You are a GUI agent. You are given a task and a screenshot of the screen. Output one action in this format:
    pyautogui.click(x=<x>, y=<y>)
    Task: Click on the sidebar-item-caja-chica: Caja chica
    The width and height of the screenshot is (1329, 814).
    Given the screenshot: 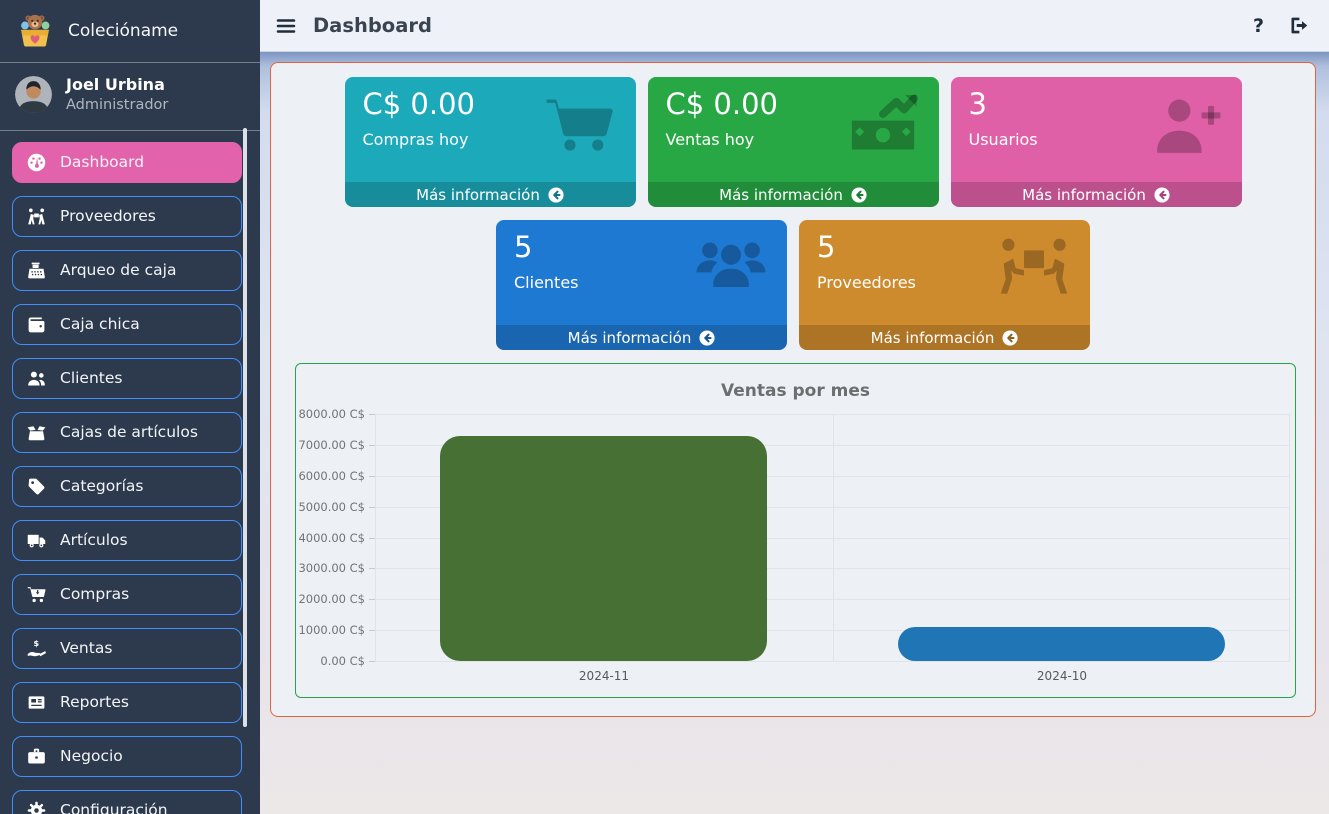 What is the action you would take?
    pyautogui.click(x=127, y=324)
    